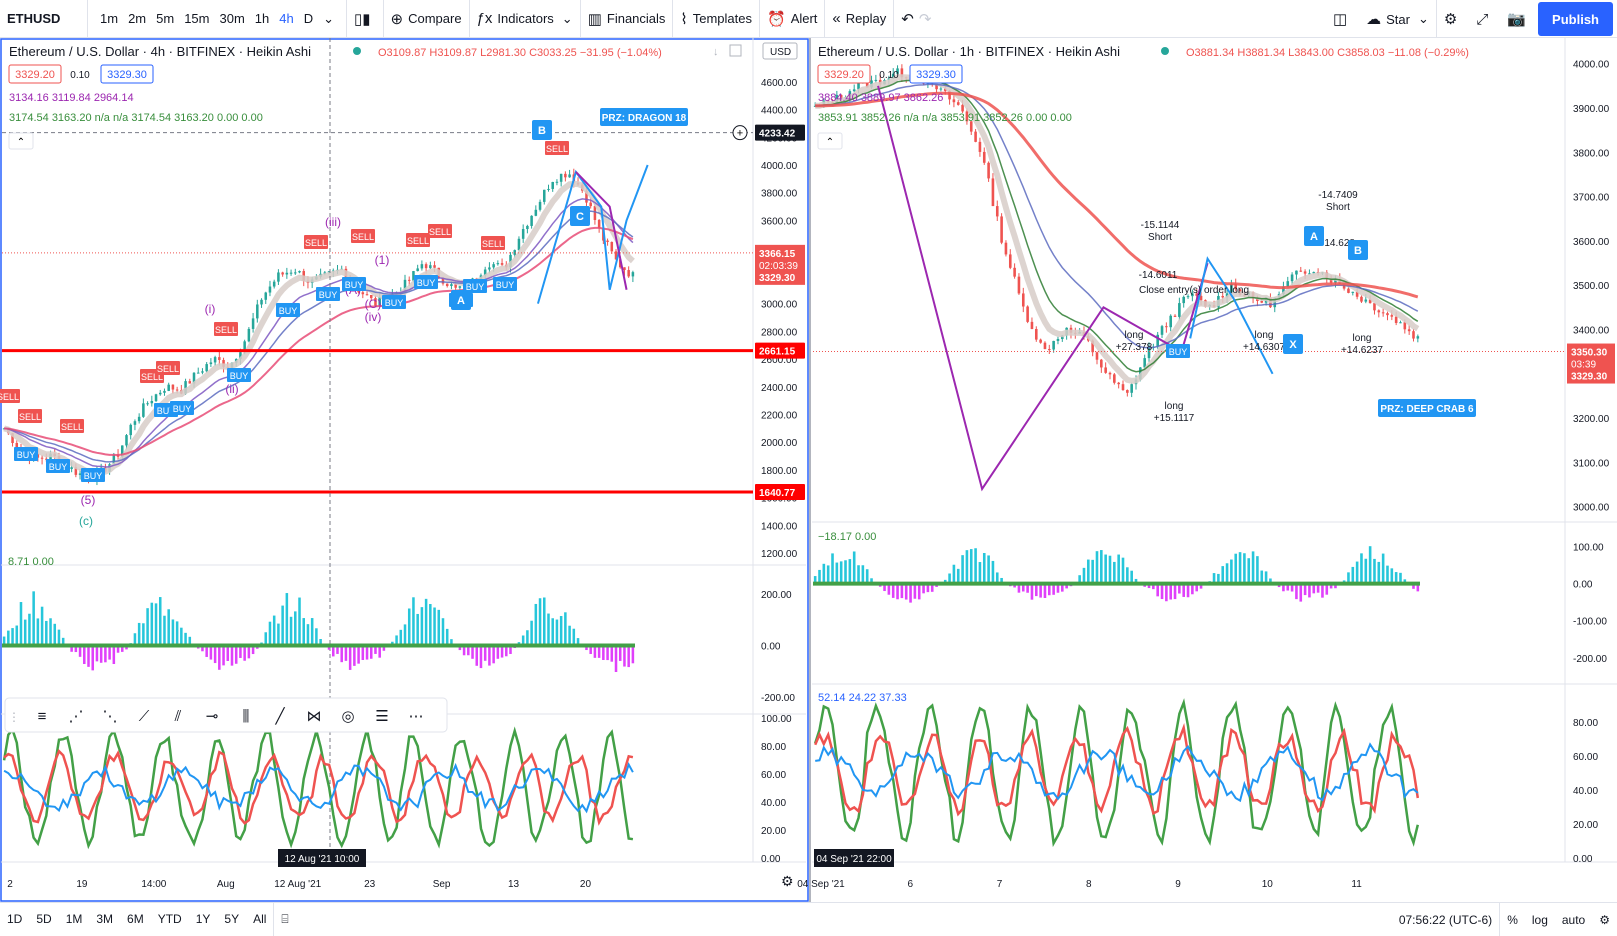 The image size is (1617, 936). I want to click on bars-icon: ▥, so click(594, 19).